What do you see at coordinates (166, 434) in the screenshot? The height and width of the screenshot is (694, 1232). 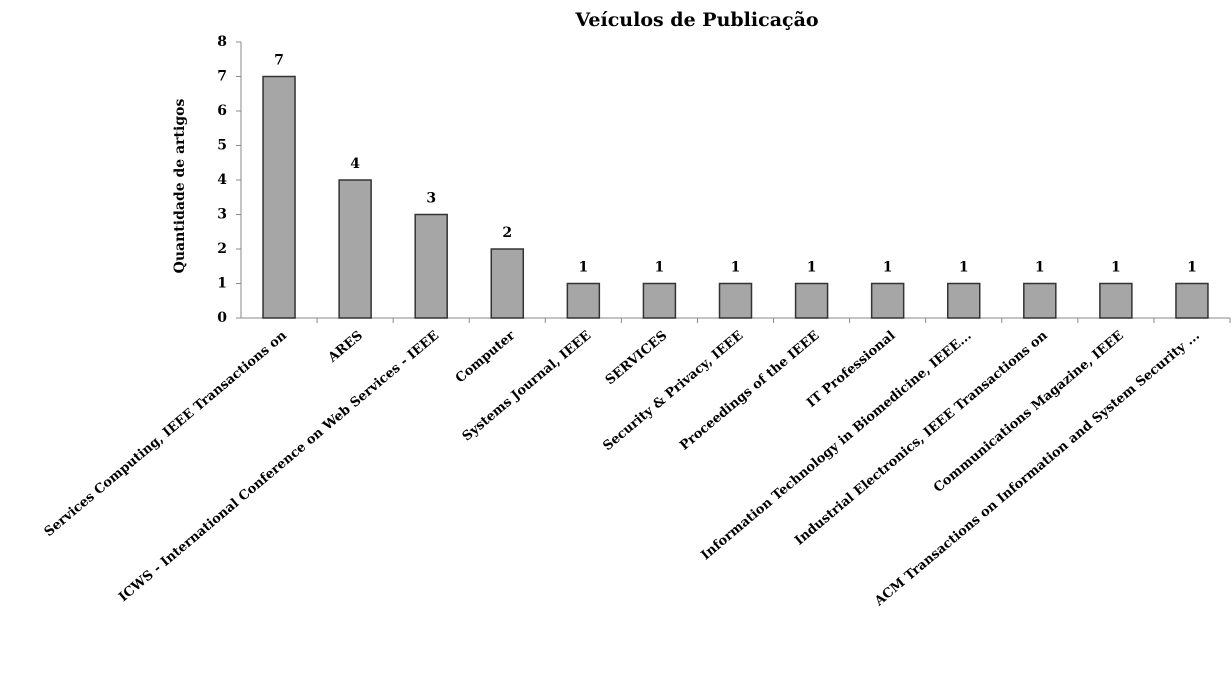 I see `x-tick-label: Services Computing, IEEE Transactions on` at bounding box center [166, 434].